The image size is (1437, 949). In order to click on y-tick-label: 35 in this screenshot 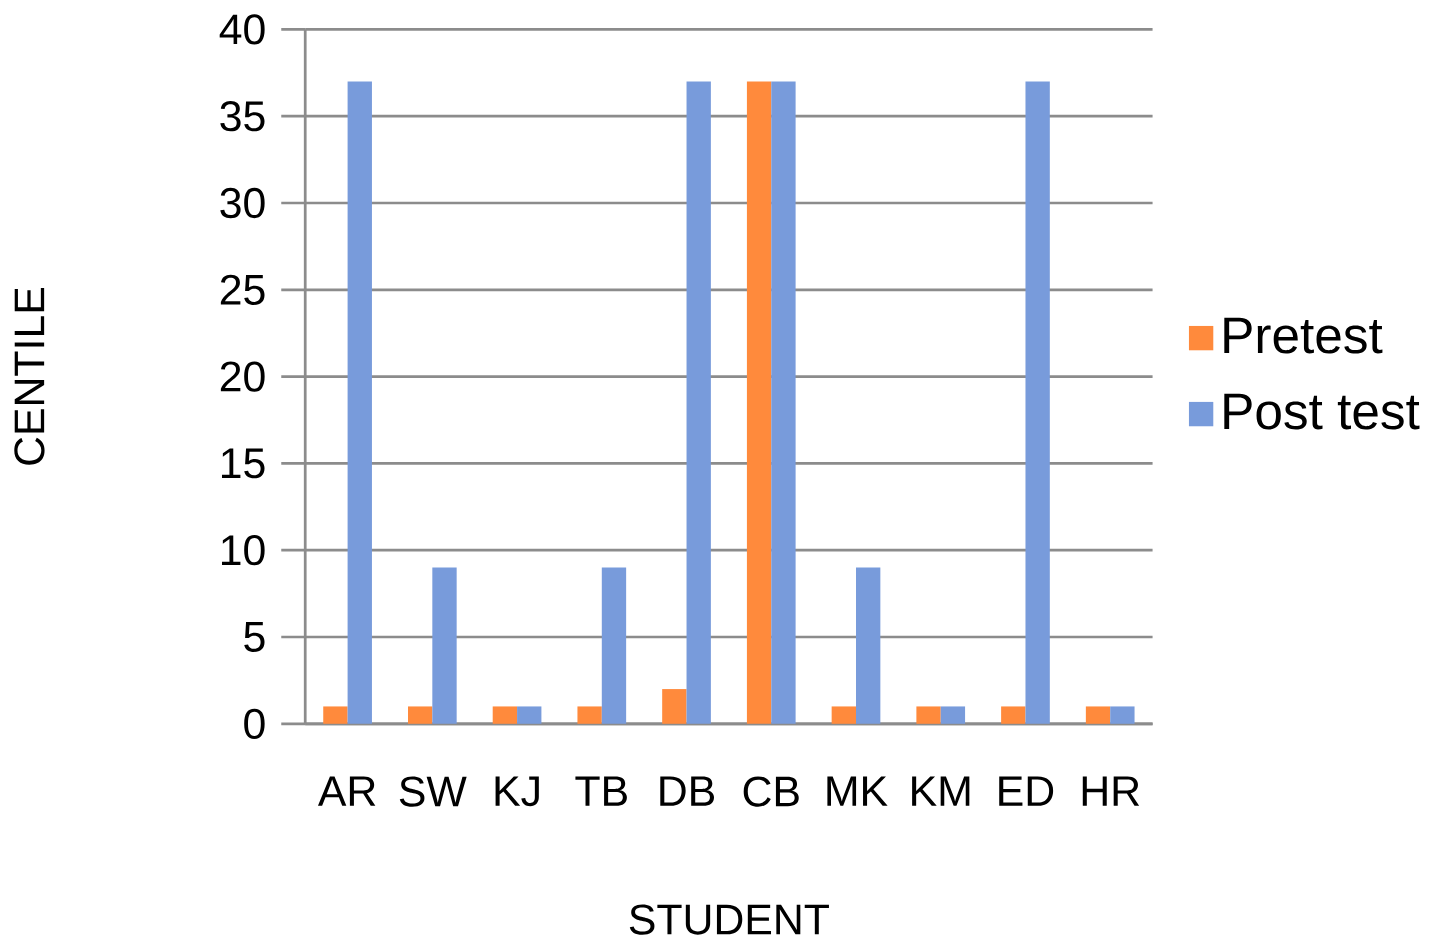, I will do `click(242, 116)`.